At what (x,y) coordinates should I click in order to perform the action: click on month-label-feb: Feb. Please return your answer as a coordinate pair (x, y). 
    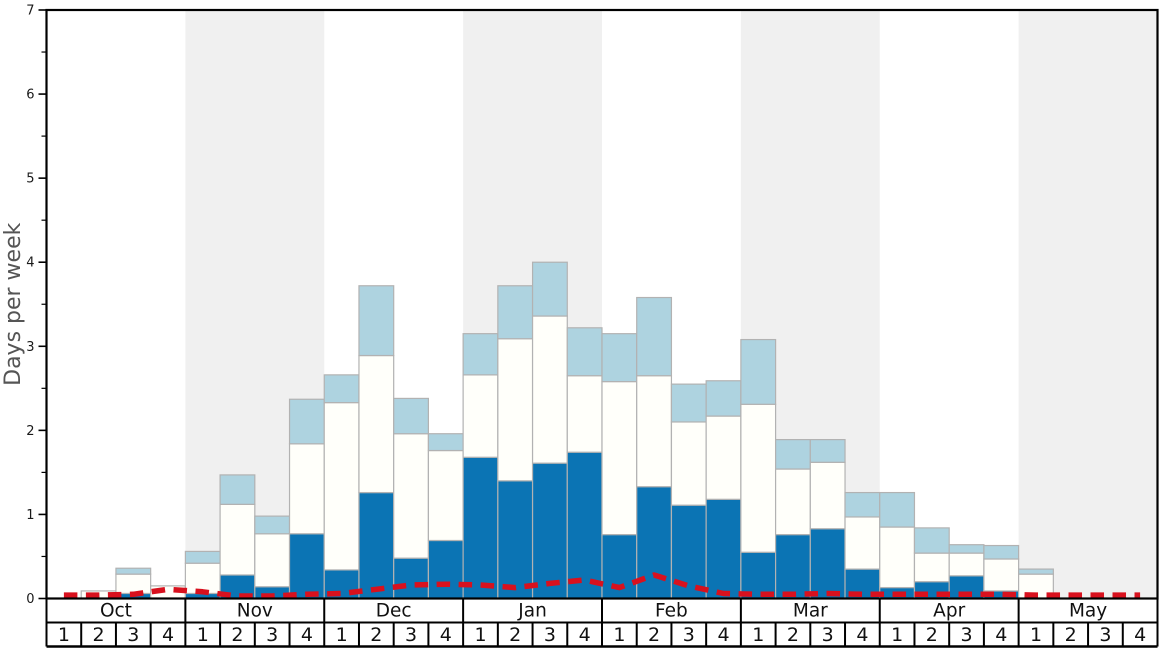
    Looking at the image, I should click on (671, 611).